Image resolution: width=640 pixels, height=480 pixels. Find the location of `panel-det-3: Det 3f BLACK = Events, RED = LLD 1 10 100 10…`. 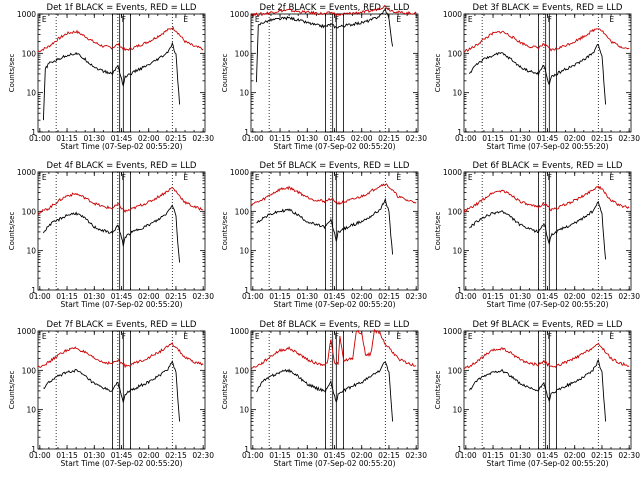

panel-det-3: Det 3f BLACK = Events, RED = LLD 1 10 100 10… is located at coordinates (537, 77).